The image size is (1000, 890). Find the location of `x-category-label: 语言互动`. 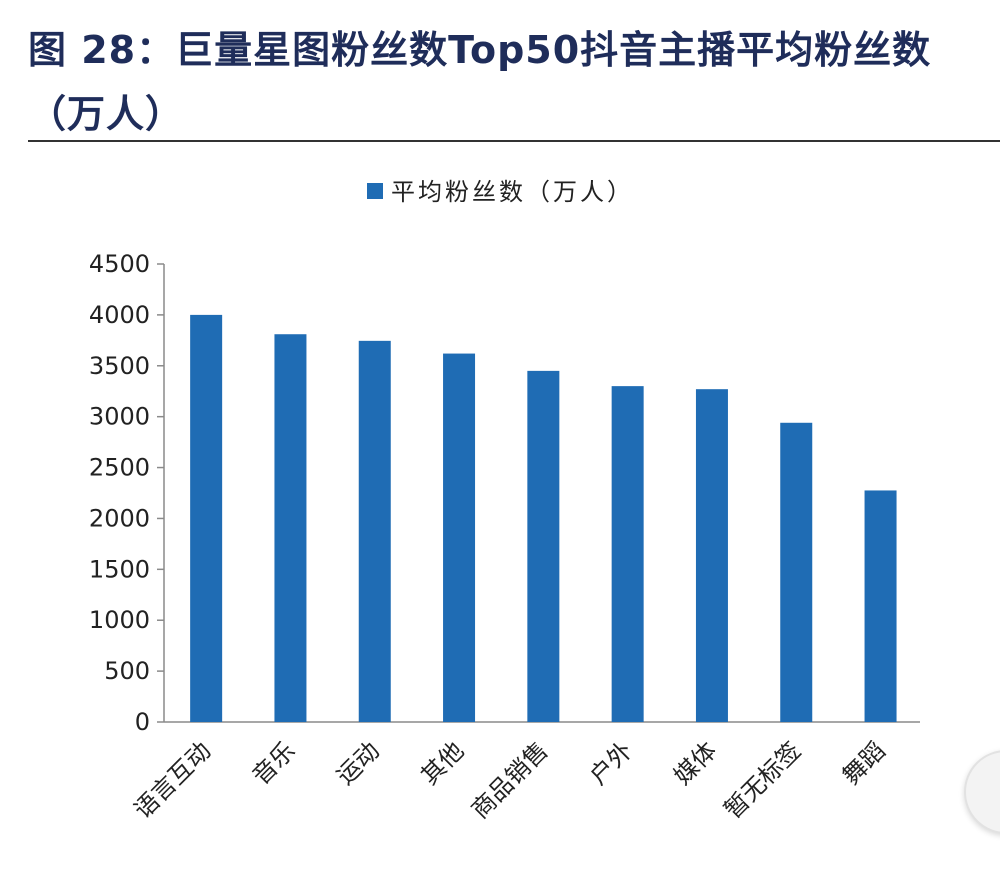

x-category-label: 语言互动 is located at coordinates (173, 780).